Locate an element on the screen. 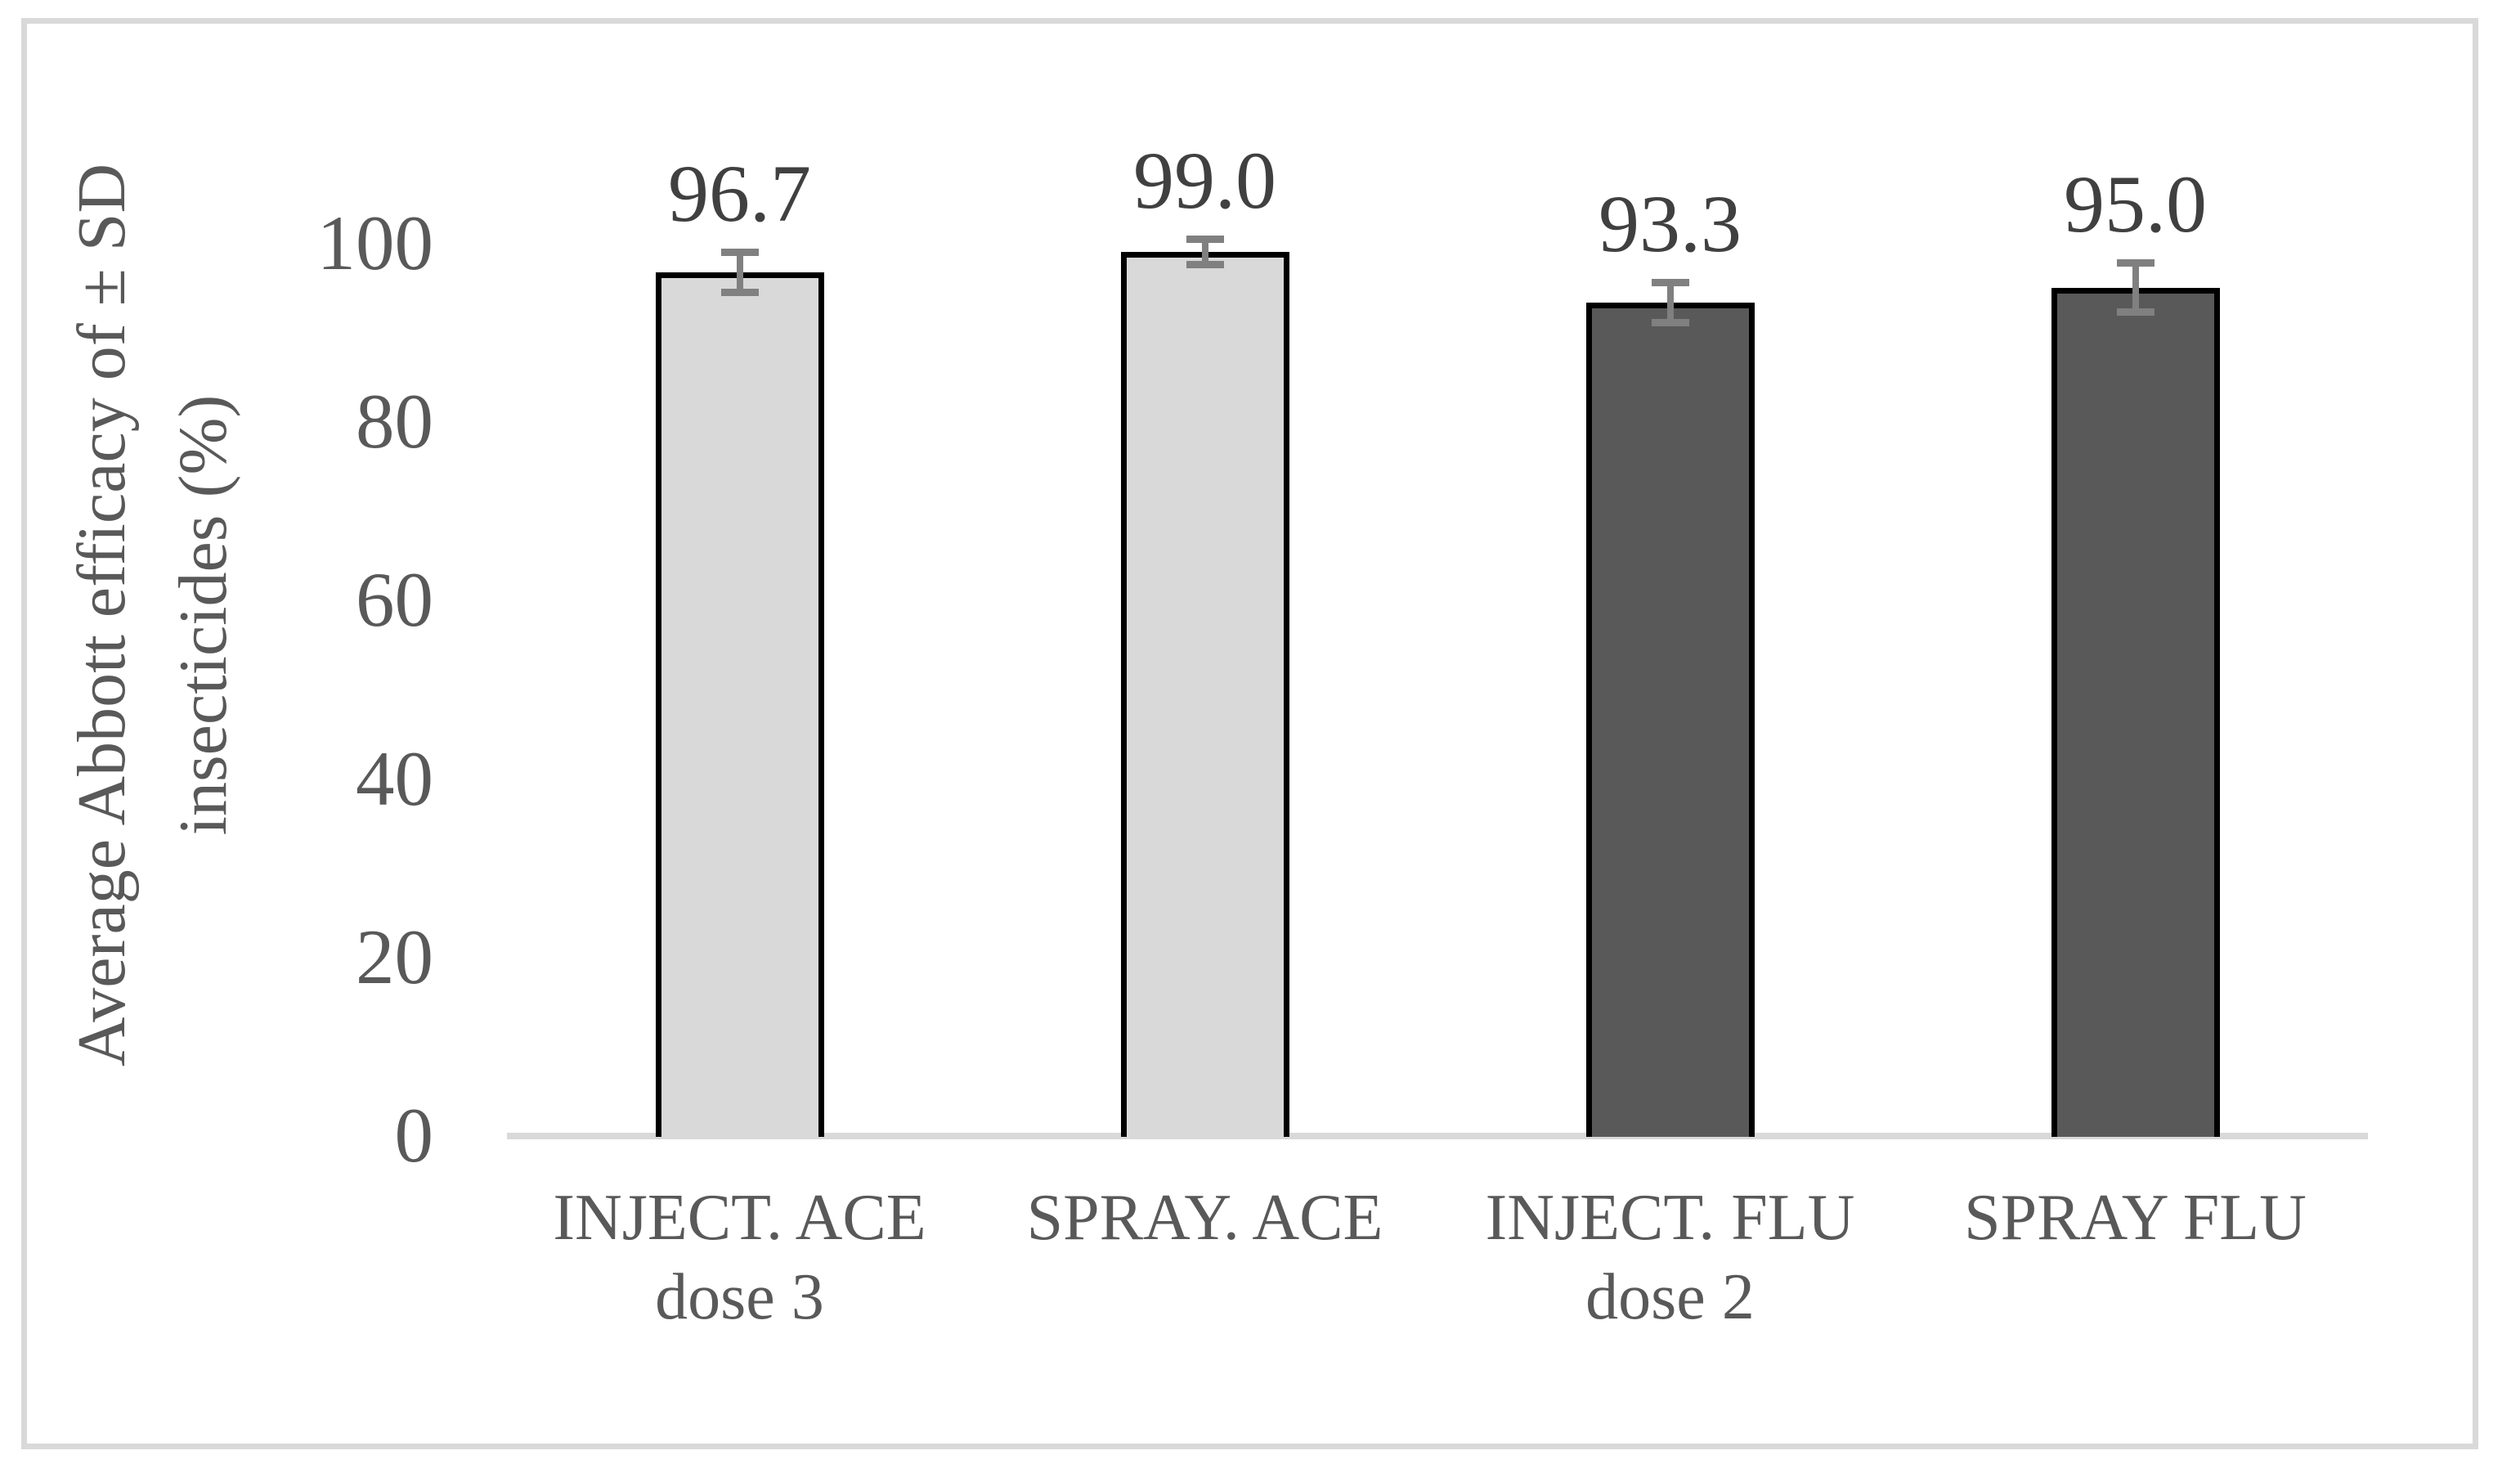 The height and width of the screenshot is (1473, 2520). y-tick-label-40: 40 is located at coordinates (394, 778).